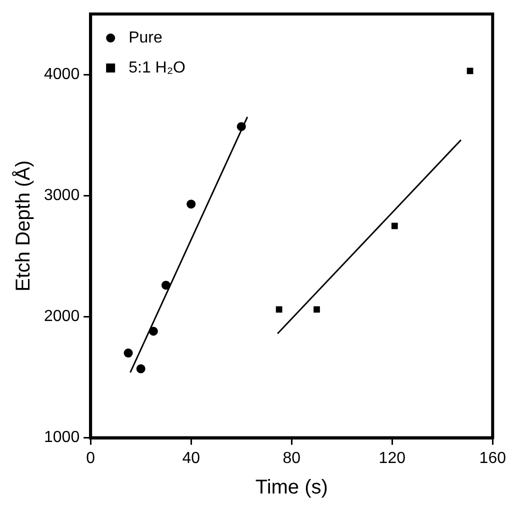 The image size is (510, 508). What do you see at coordinates (392, 458) in the screenshot?
I see `x-tick-label: 120` at bounding box center [392, 458].